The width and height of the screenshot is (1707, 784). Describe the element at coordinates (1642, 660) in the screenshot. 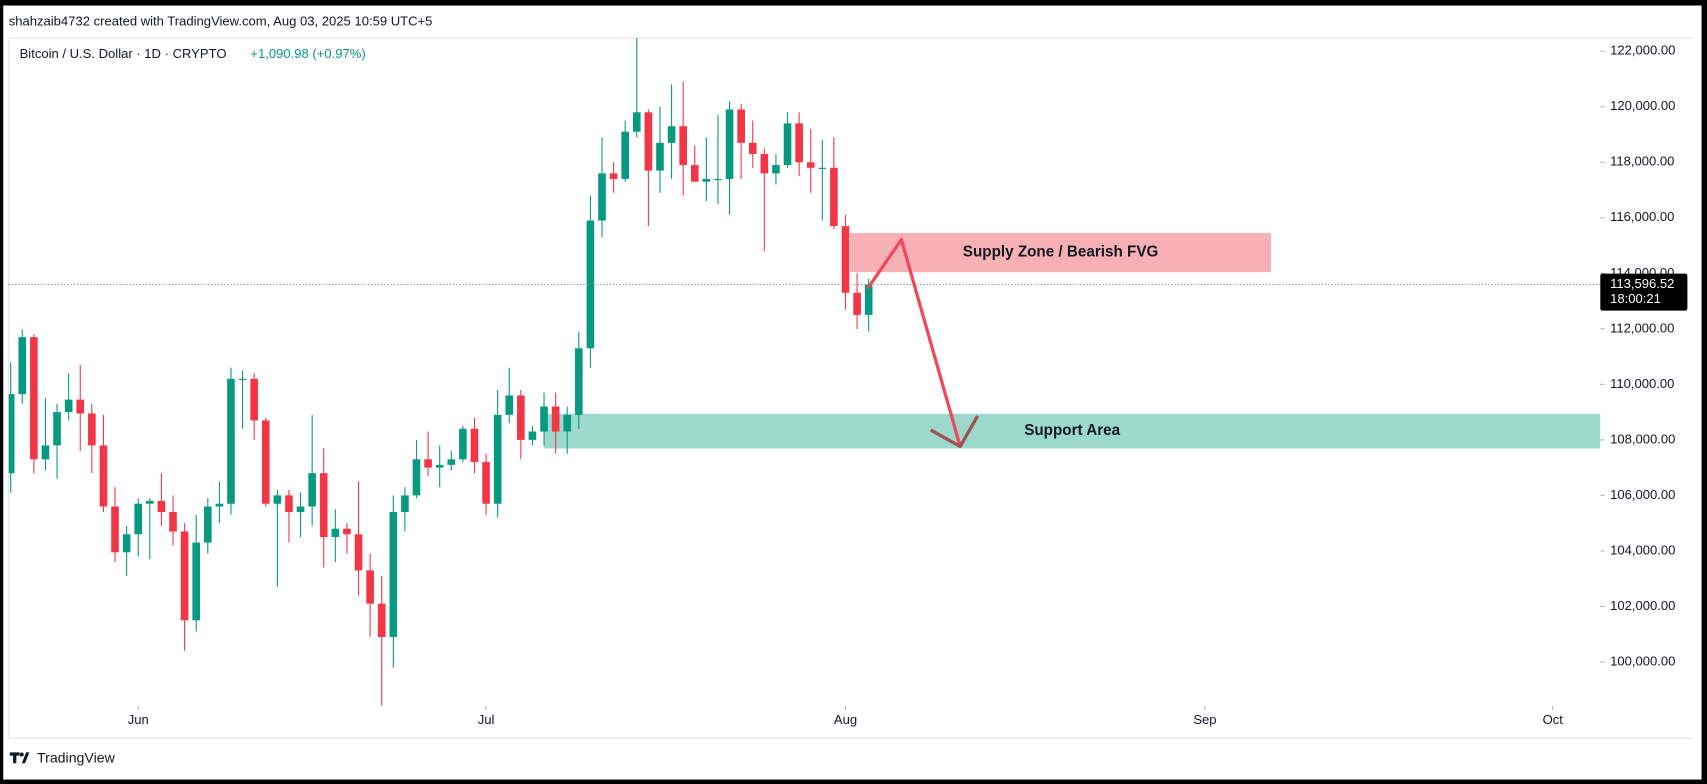

I see `y-tick-label: 100,000.00` at that location.